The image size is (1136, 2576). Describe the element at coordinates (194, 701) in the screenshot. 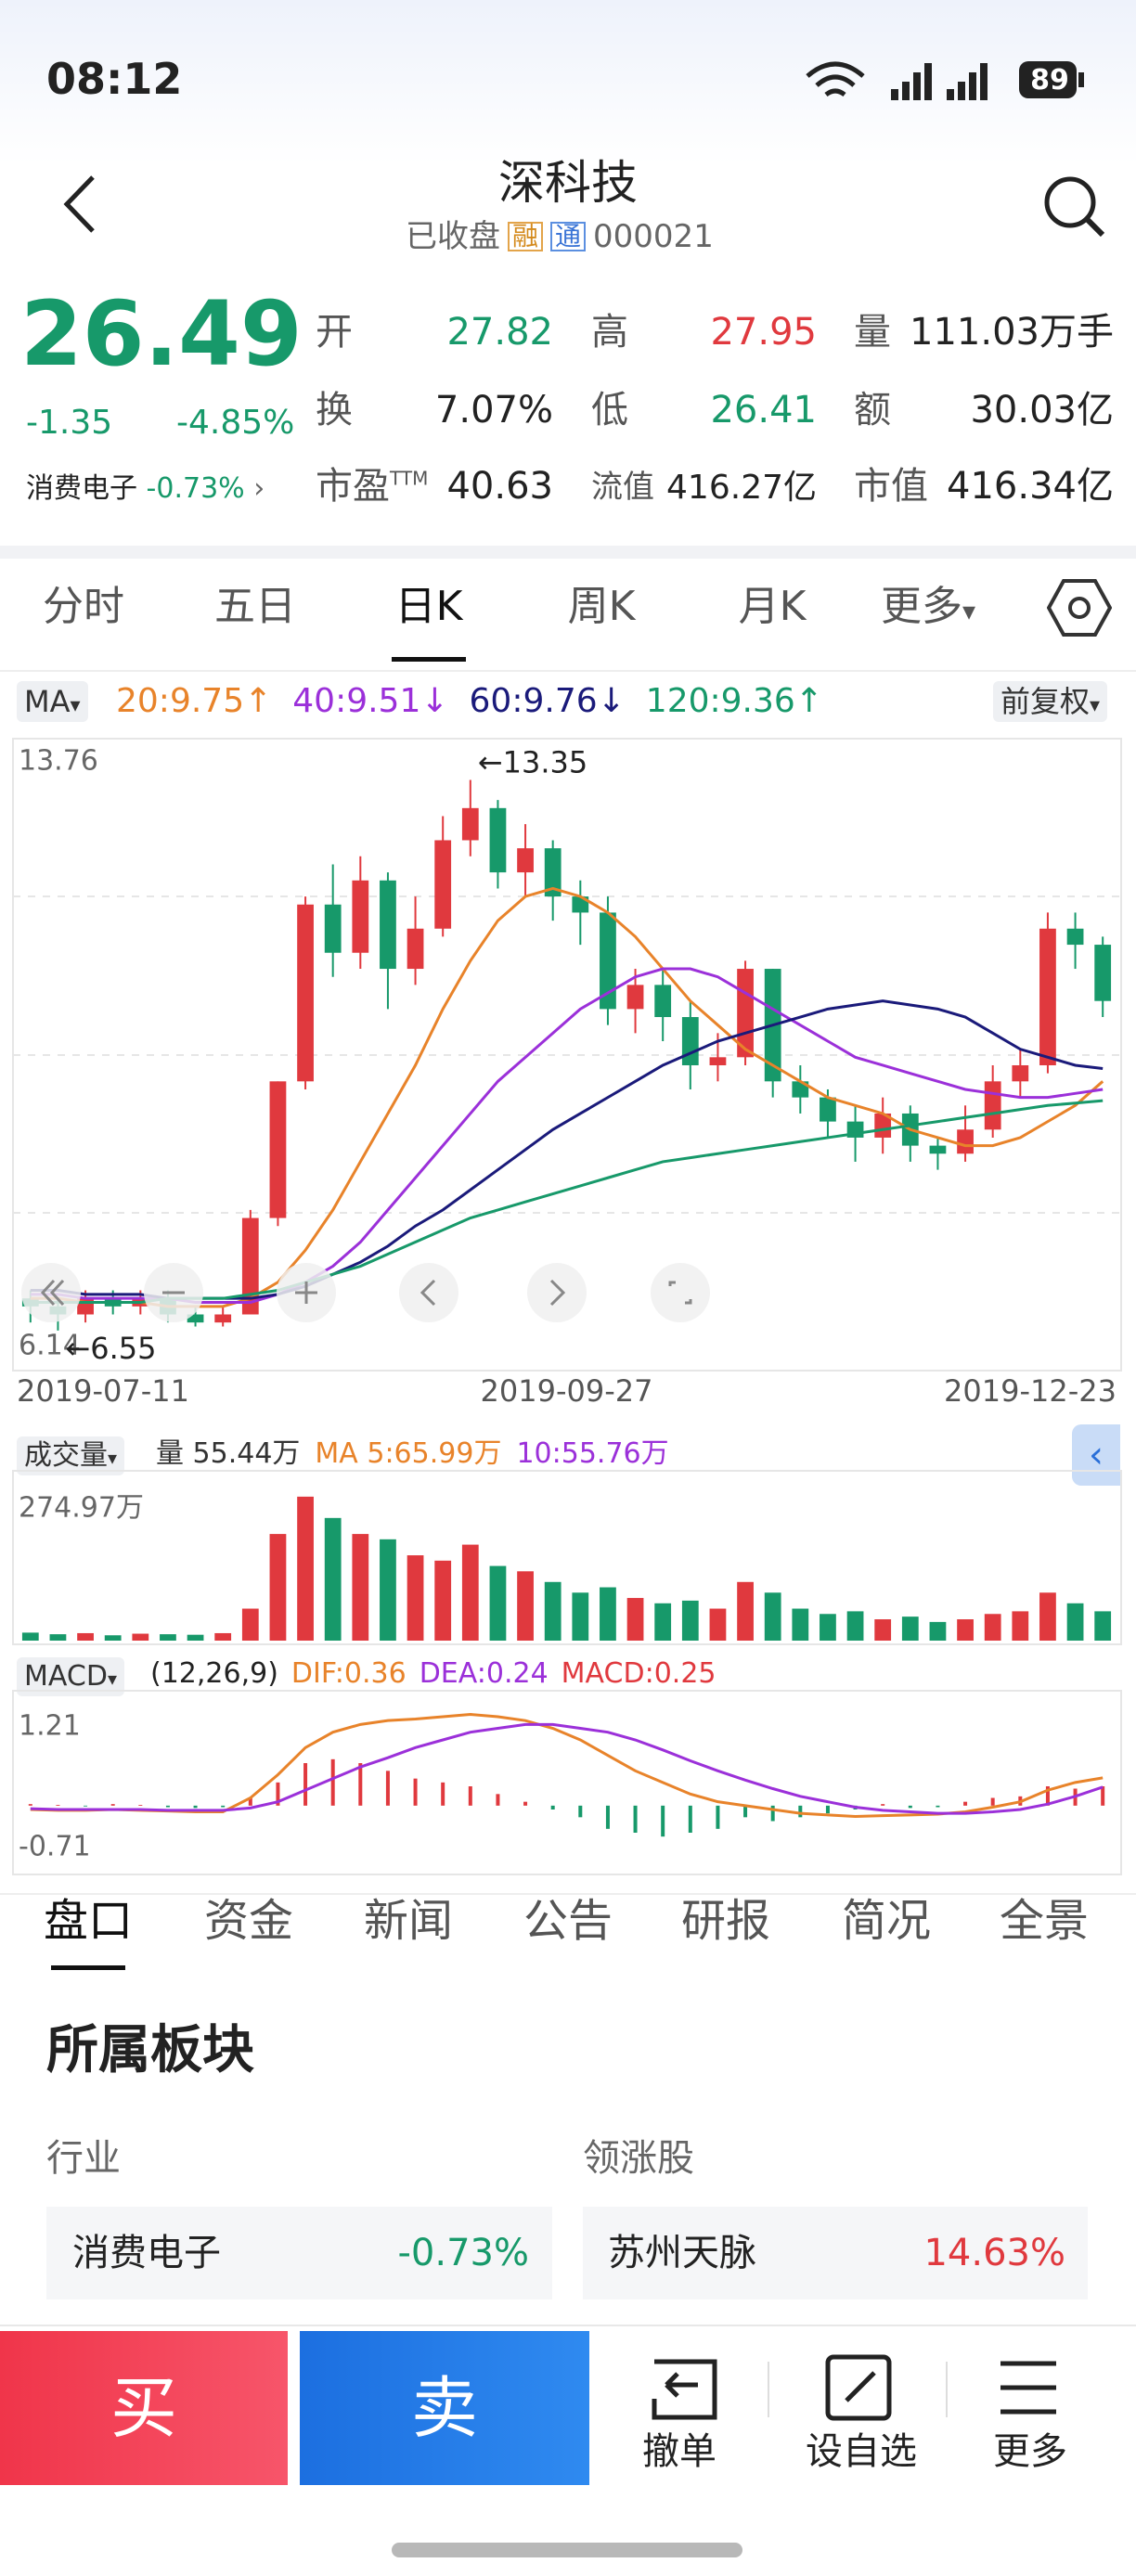

I see `legend-entry: 20:9.75↑` at that location.